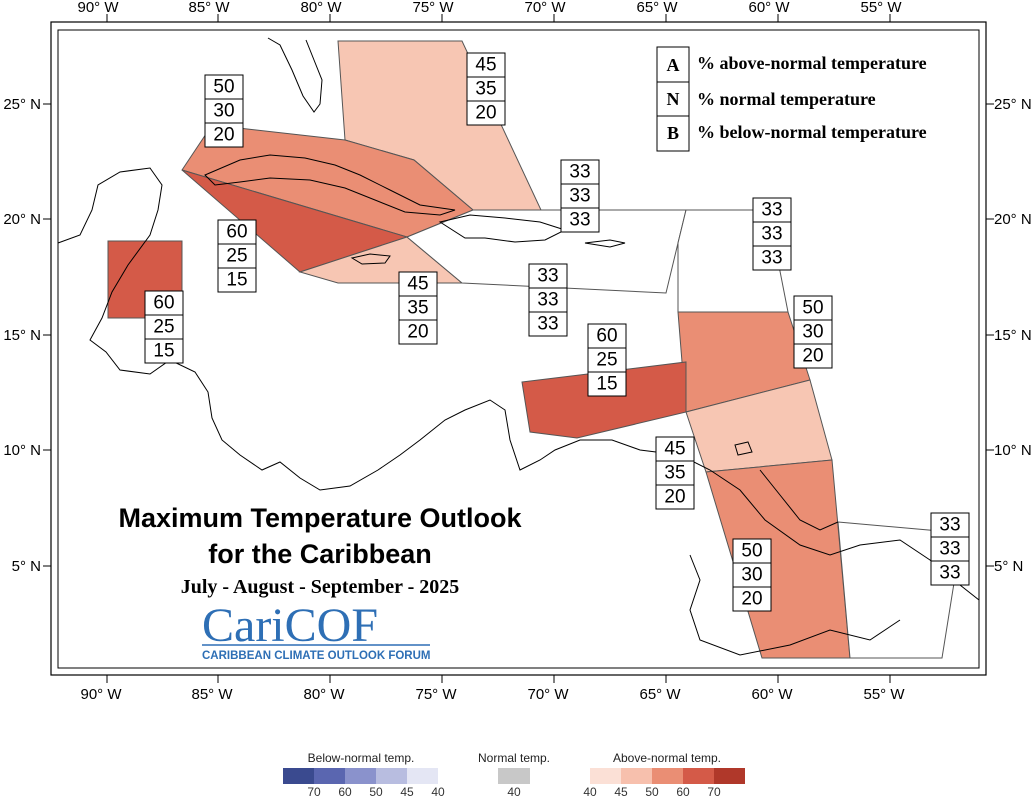 The height and width of the screenshot is (796, 1036). What do you see at coordinates (236, 232) in the screenshot?
I see `cayman-a: 60` at bounding box center [236, 232].